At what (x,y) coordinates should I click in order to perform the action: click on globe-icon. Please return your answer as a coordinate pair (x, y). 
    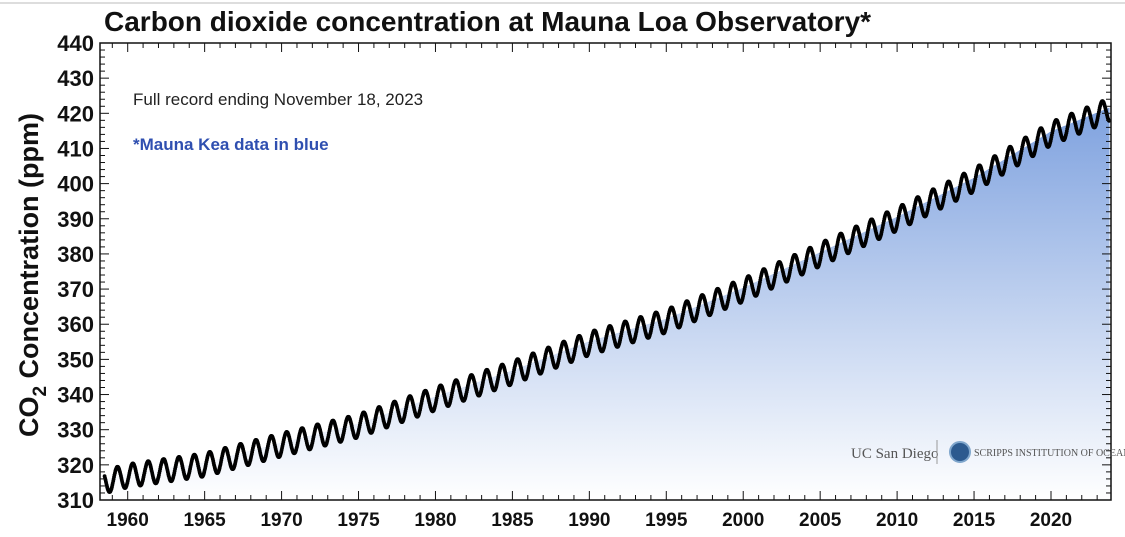
    Looking at the image, I should click on (960, 452).